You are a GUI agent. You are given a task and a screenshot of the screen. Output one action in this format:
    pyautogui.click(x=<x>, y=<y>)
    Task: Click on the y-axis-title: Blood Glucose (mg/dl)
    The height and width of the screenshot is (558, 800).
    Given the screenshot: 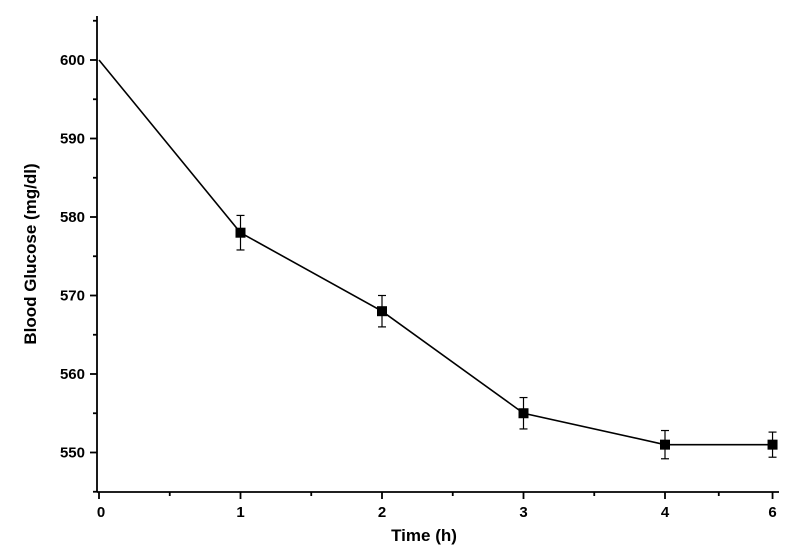 What is the action you would take?
    pyautogui.click(x=30, y=253)
    